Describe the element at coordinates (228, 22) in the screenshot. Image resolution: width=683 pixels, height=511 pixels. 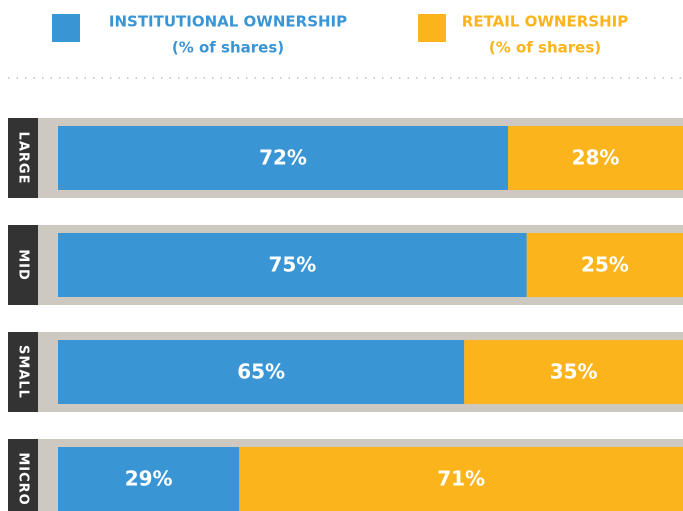
I see `legend-label: INSTITUTIONAL OWNERSHIP` at that location.